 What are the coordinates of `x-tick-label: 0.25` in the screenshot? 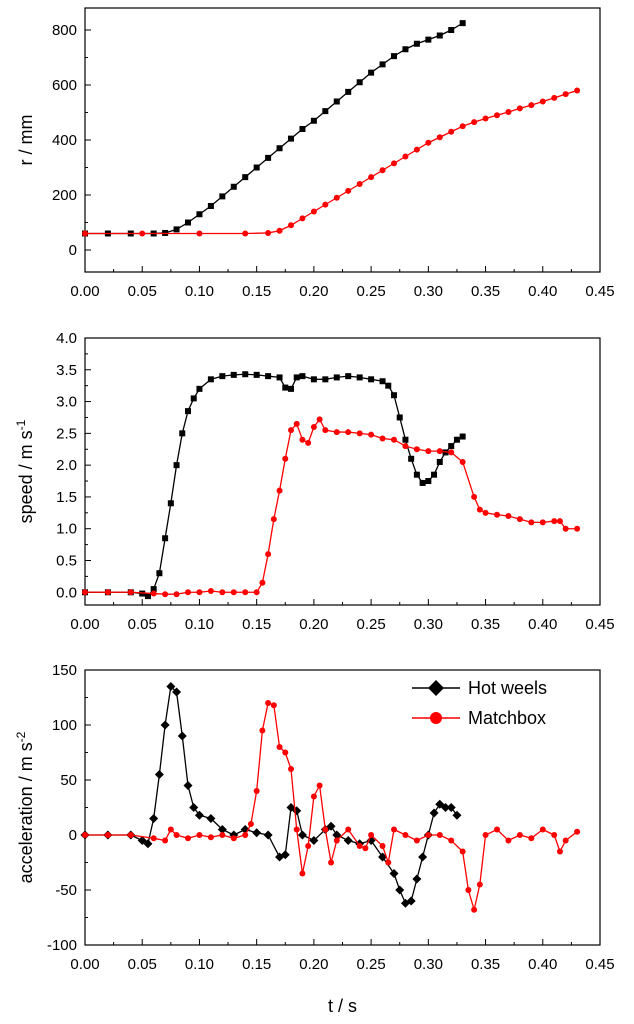 It's located at (371, 291).